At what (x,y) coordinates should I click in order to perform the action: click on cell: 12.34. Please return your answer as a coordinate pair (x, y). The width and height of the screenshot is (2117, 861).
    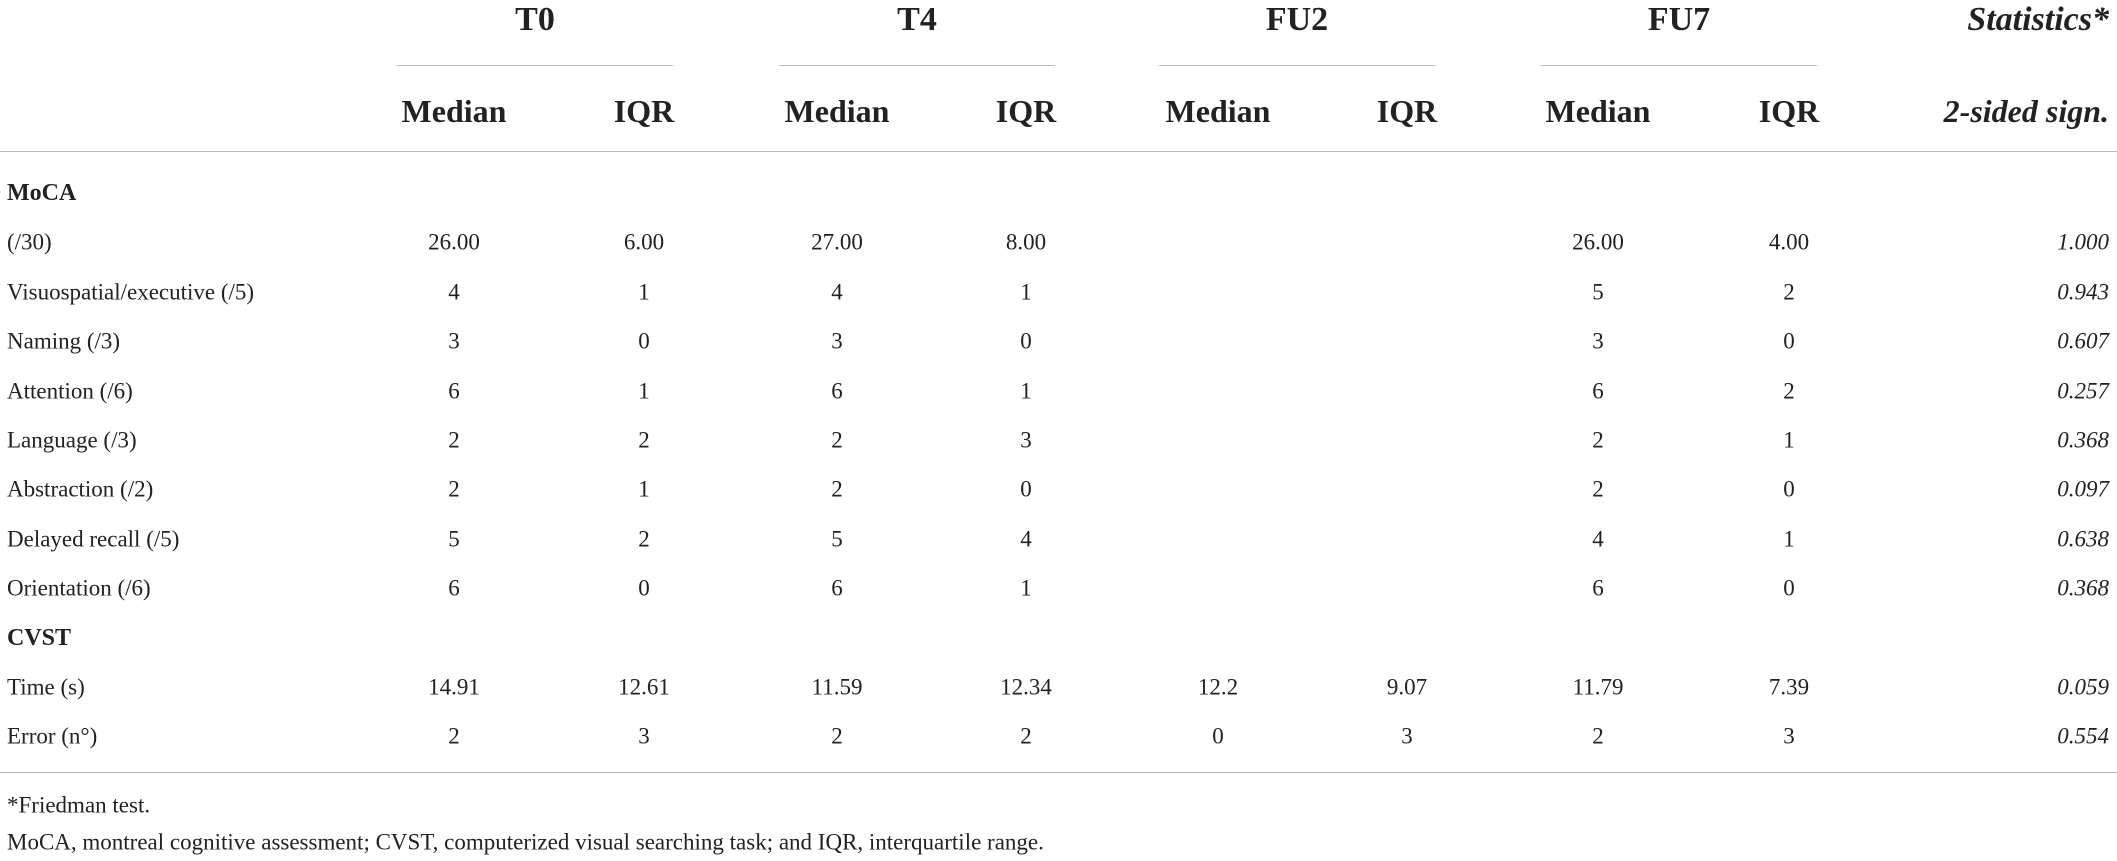
    Looking at the image, I should click on (1026, 687).